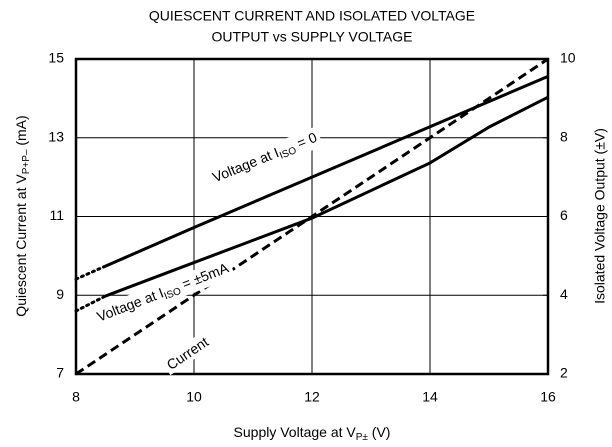  What do you see at coordinates (312, 397) in the screenshot?
I see `x-tick-label: 12` at bounding box center [312, 397].